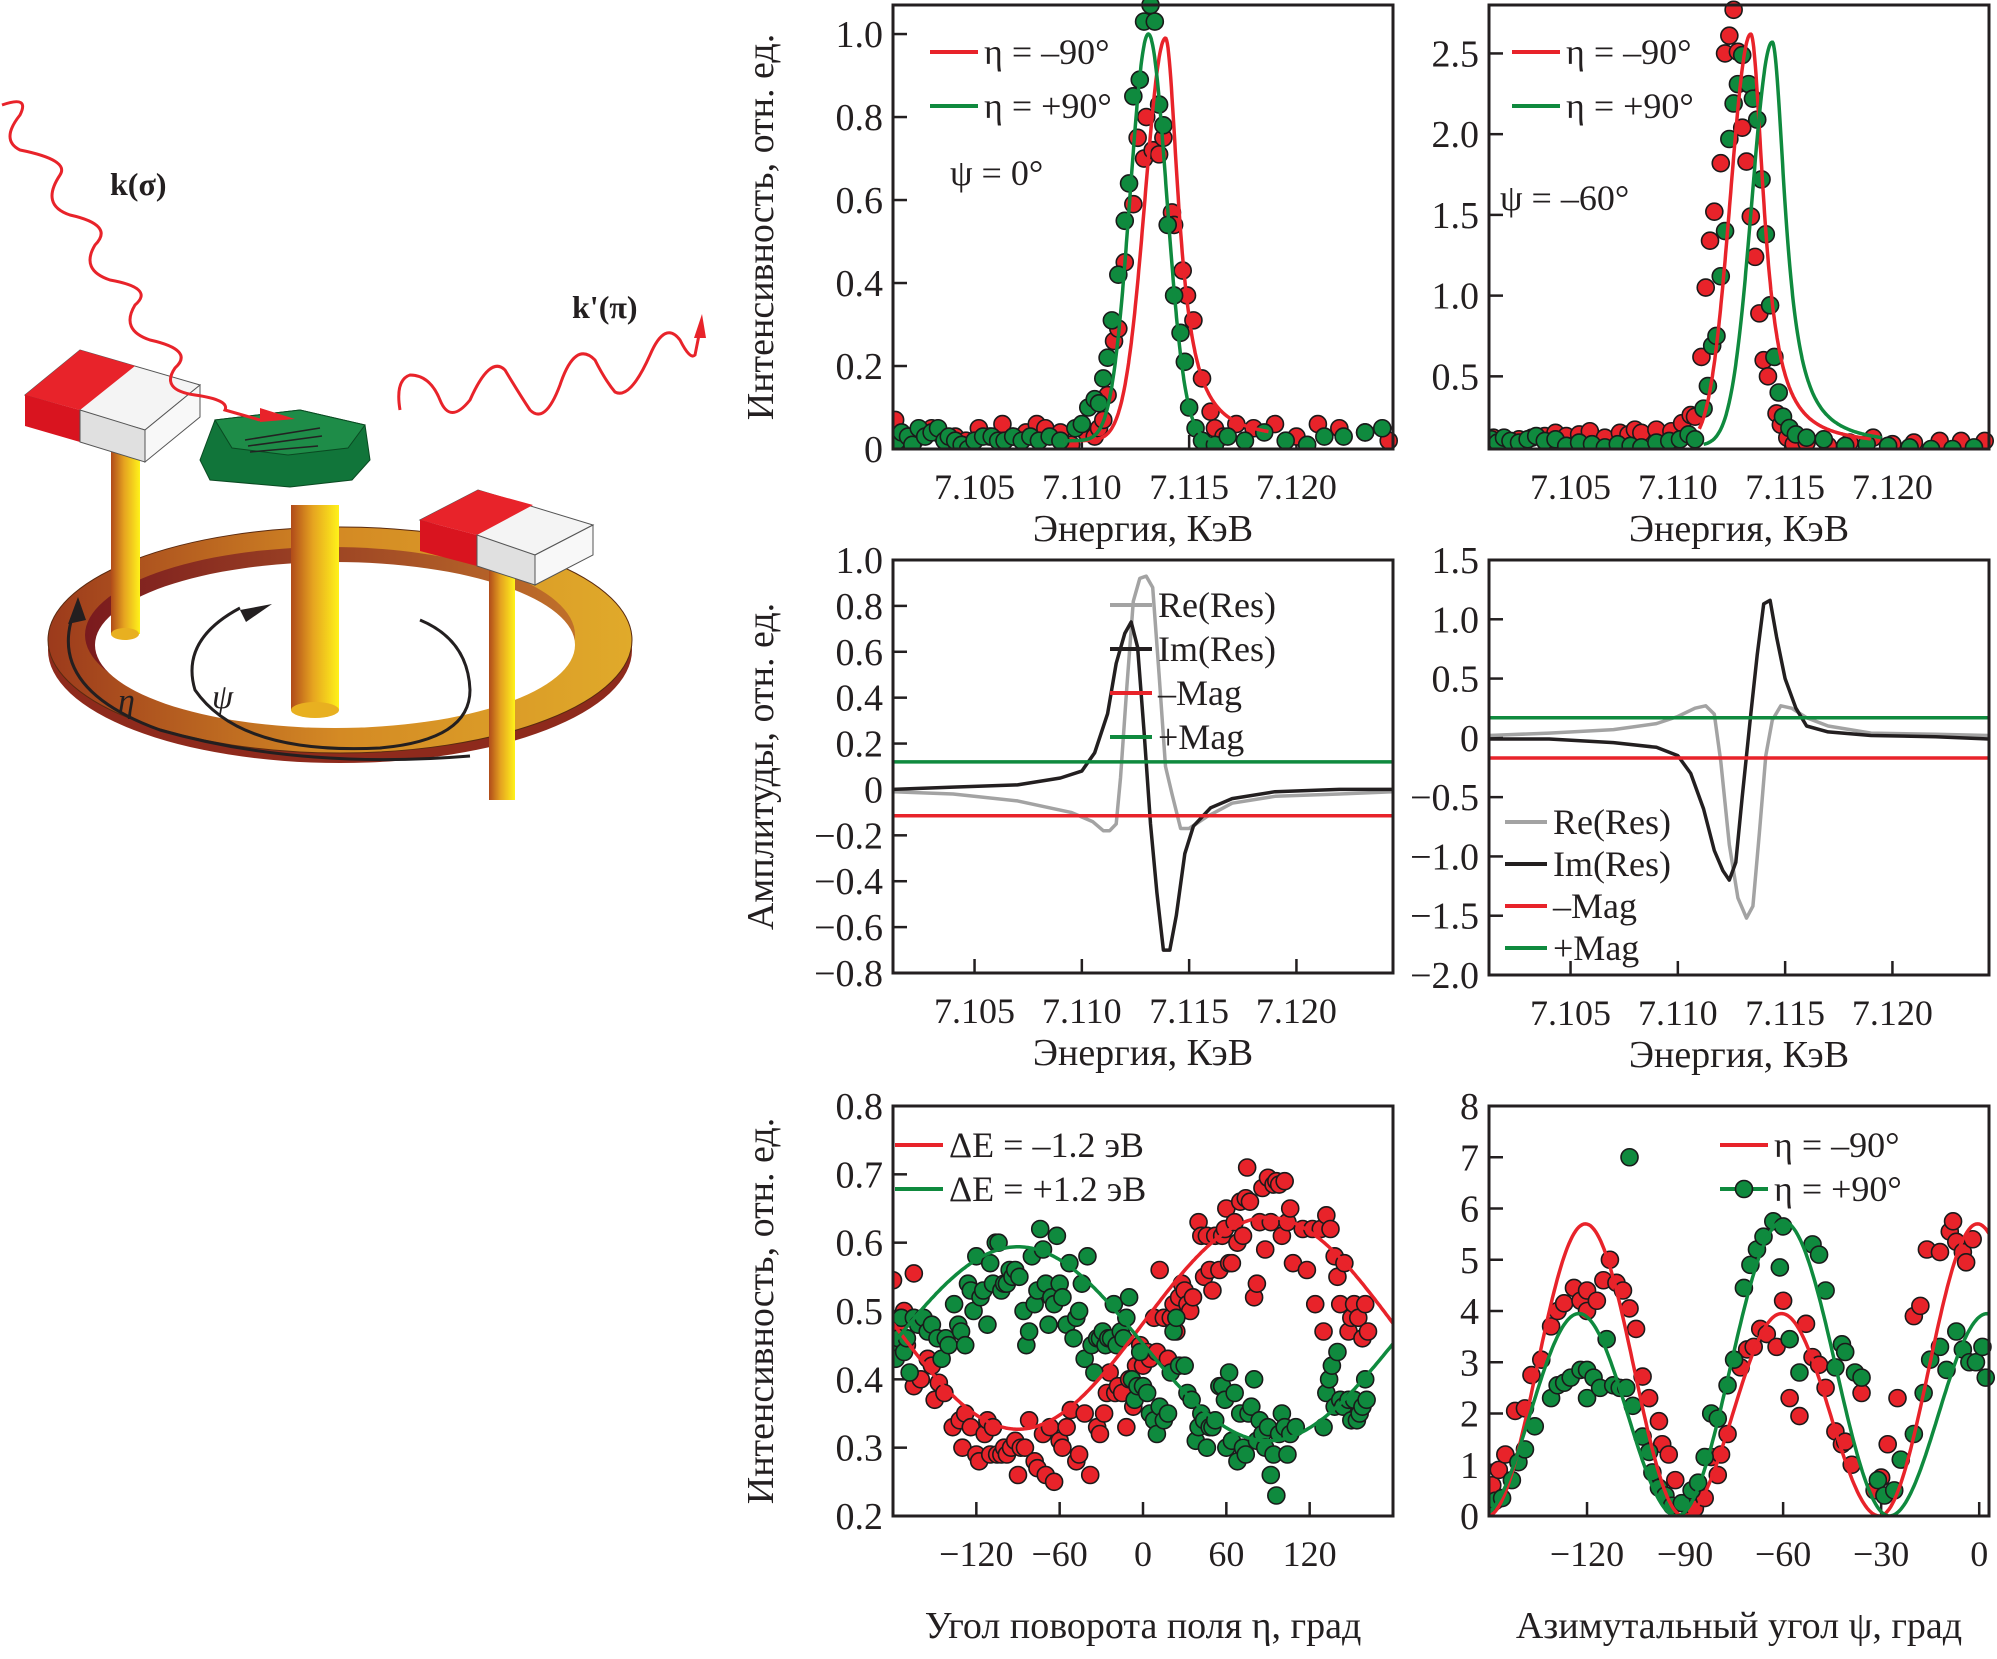 This screenshot has width=1997, height=1659. I want to click on scattered-arrowhead-icon, so click(700, 326).